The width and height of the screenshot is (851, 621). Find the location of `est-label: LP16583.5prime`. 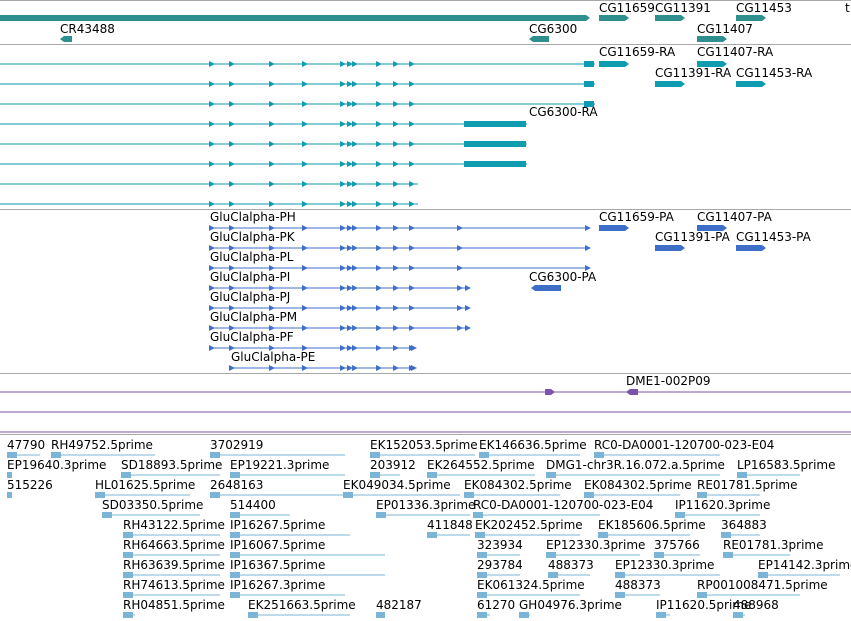

est-label: LP16583.5prime is located at coordinates (786, 465).